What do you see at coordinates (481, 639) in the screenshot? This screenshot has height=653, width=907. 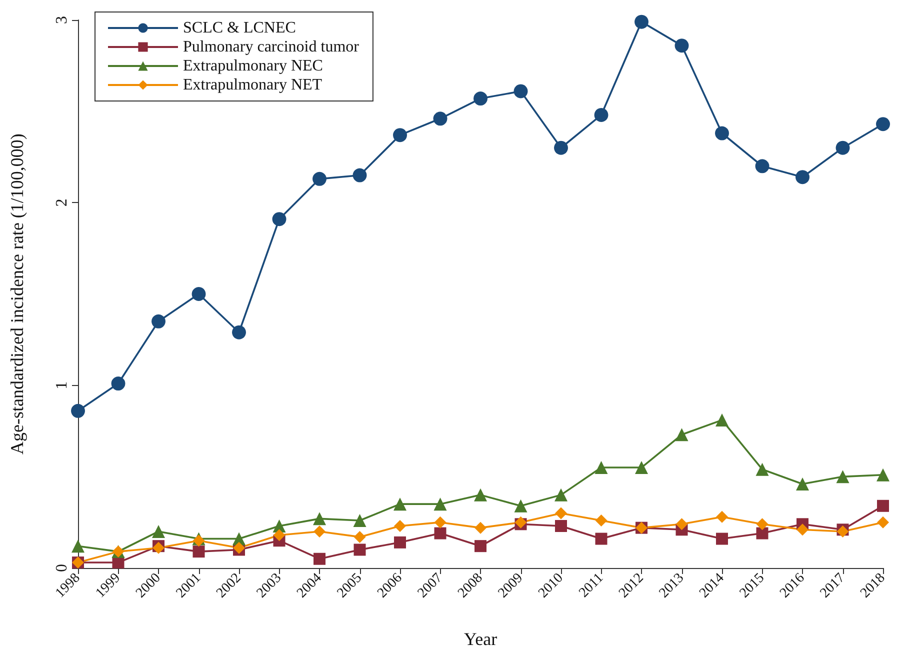 I see `x-axis-title: Year` at bounding box center [481, 639].